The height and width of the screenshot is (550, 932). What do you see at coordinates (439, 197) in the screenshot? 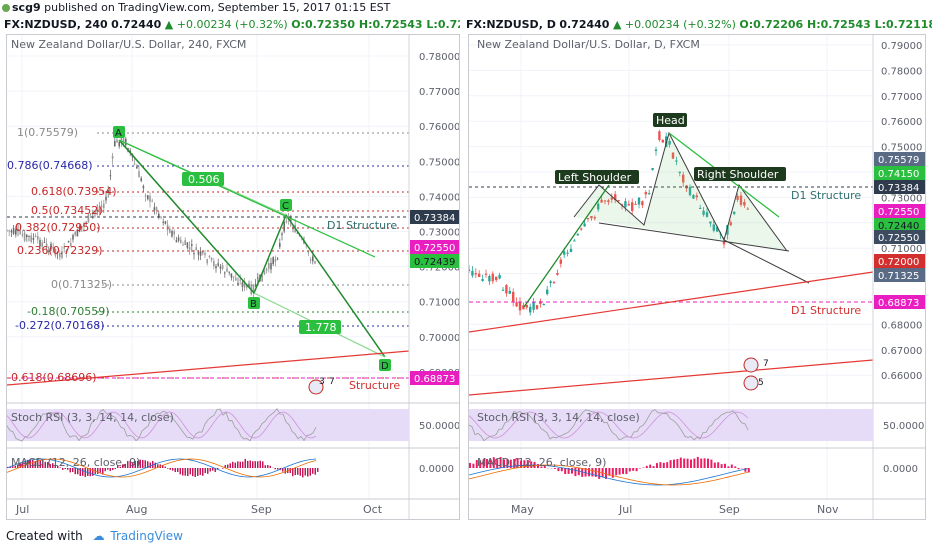
I see `left-price-tick: 0.74000` at bounding box center [439, 197].